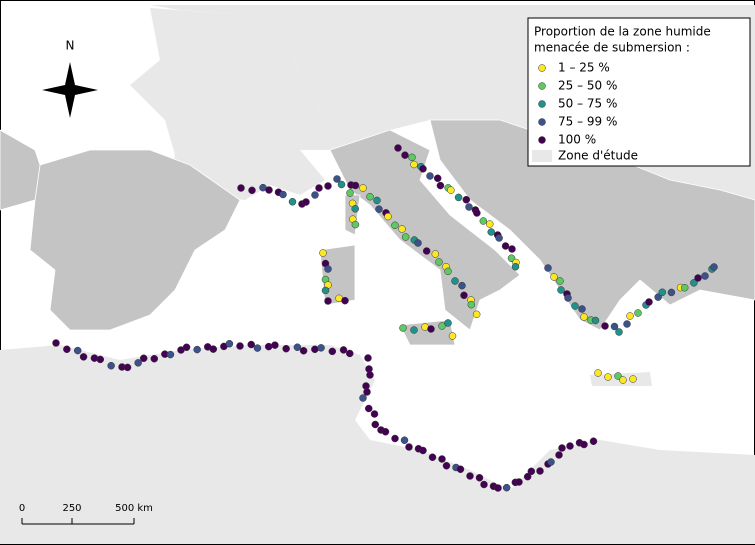  I want to click on legend-box, so click(639, 92).